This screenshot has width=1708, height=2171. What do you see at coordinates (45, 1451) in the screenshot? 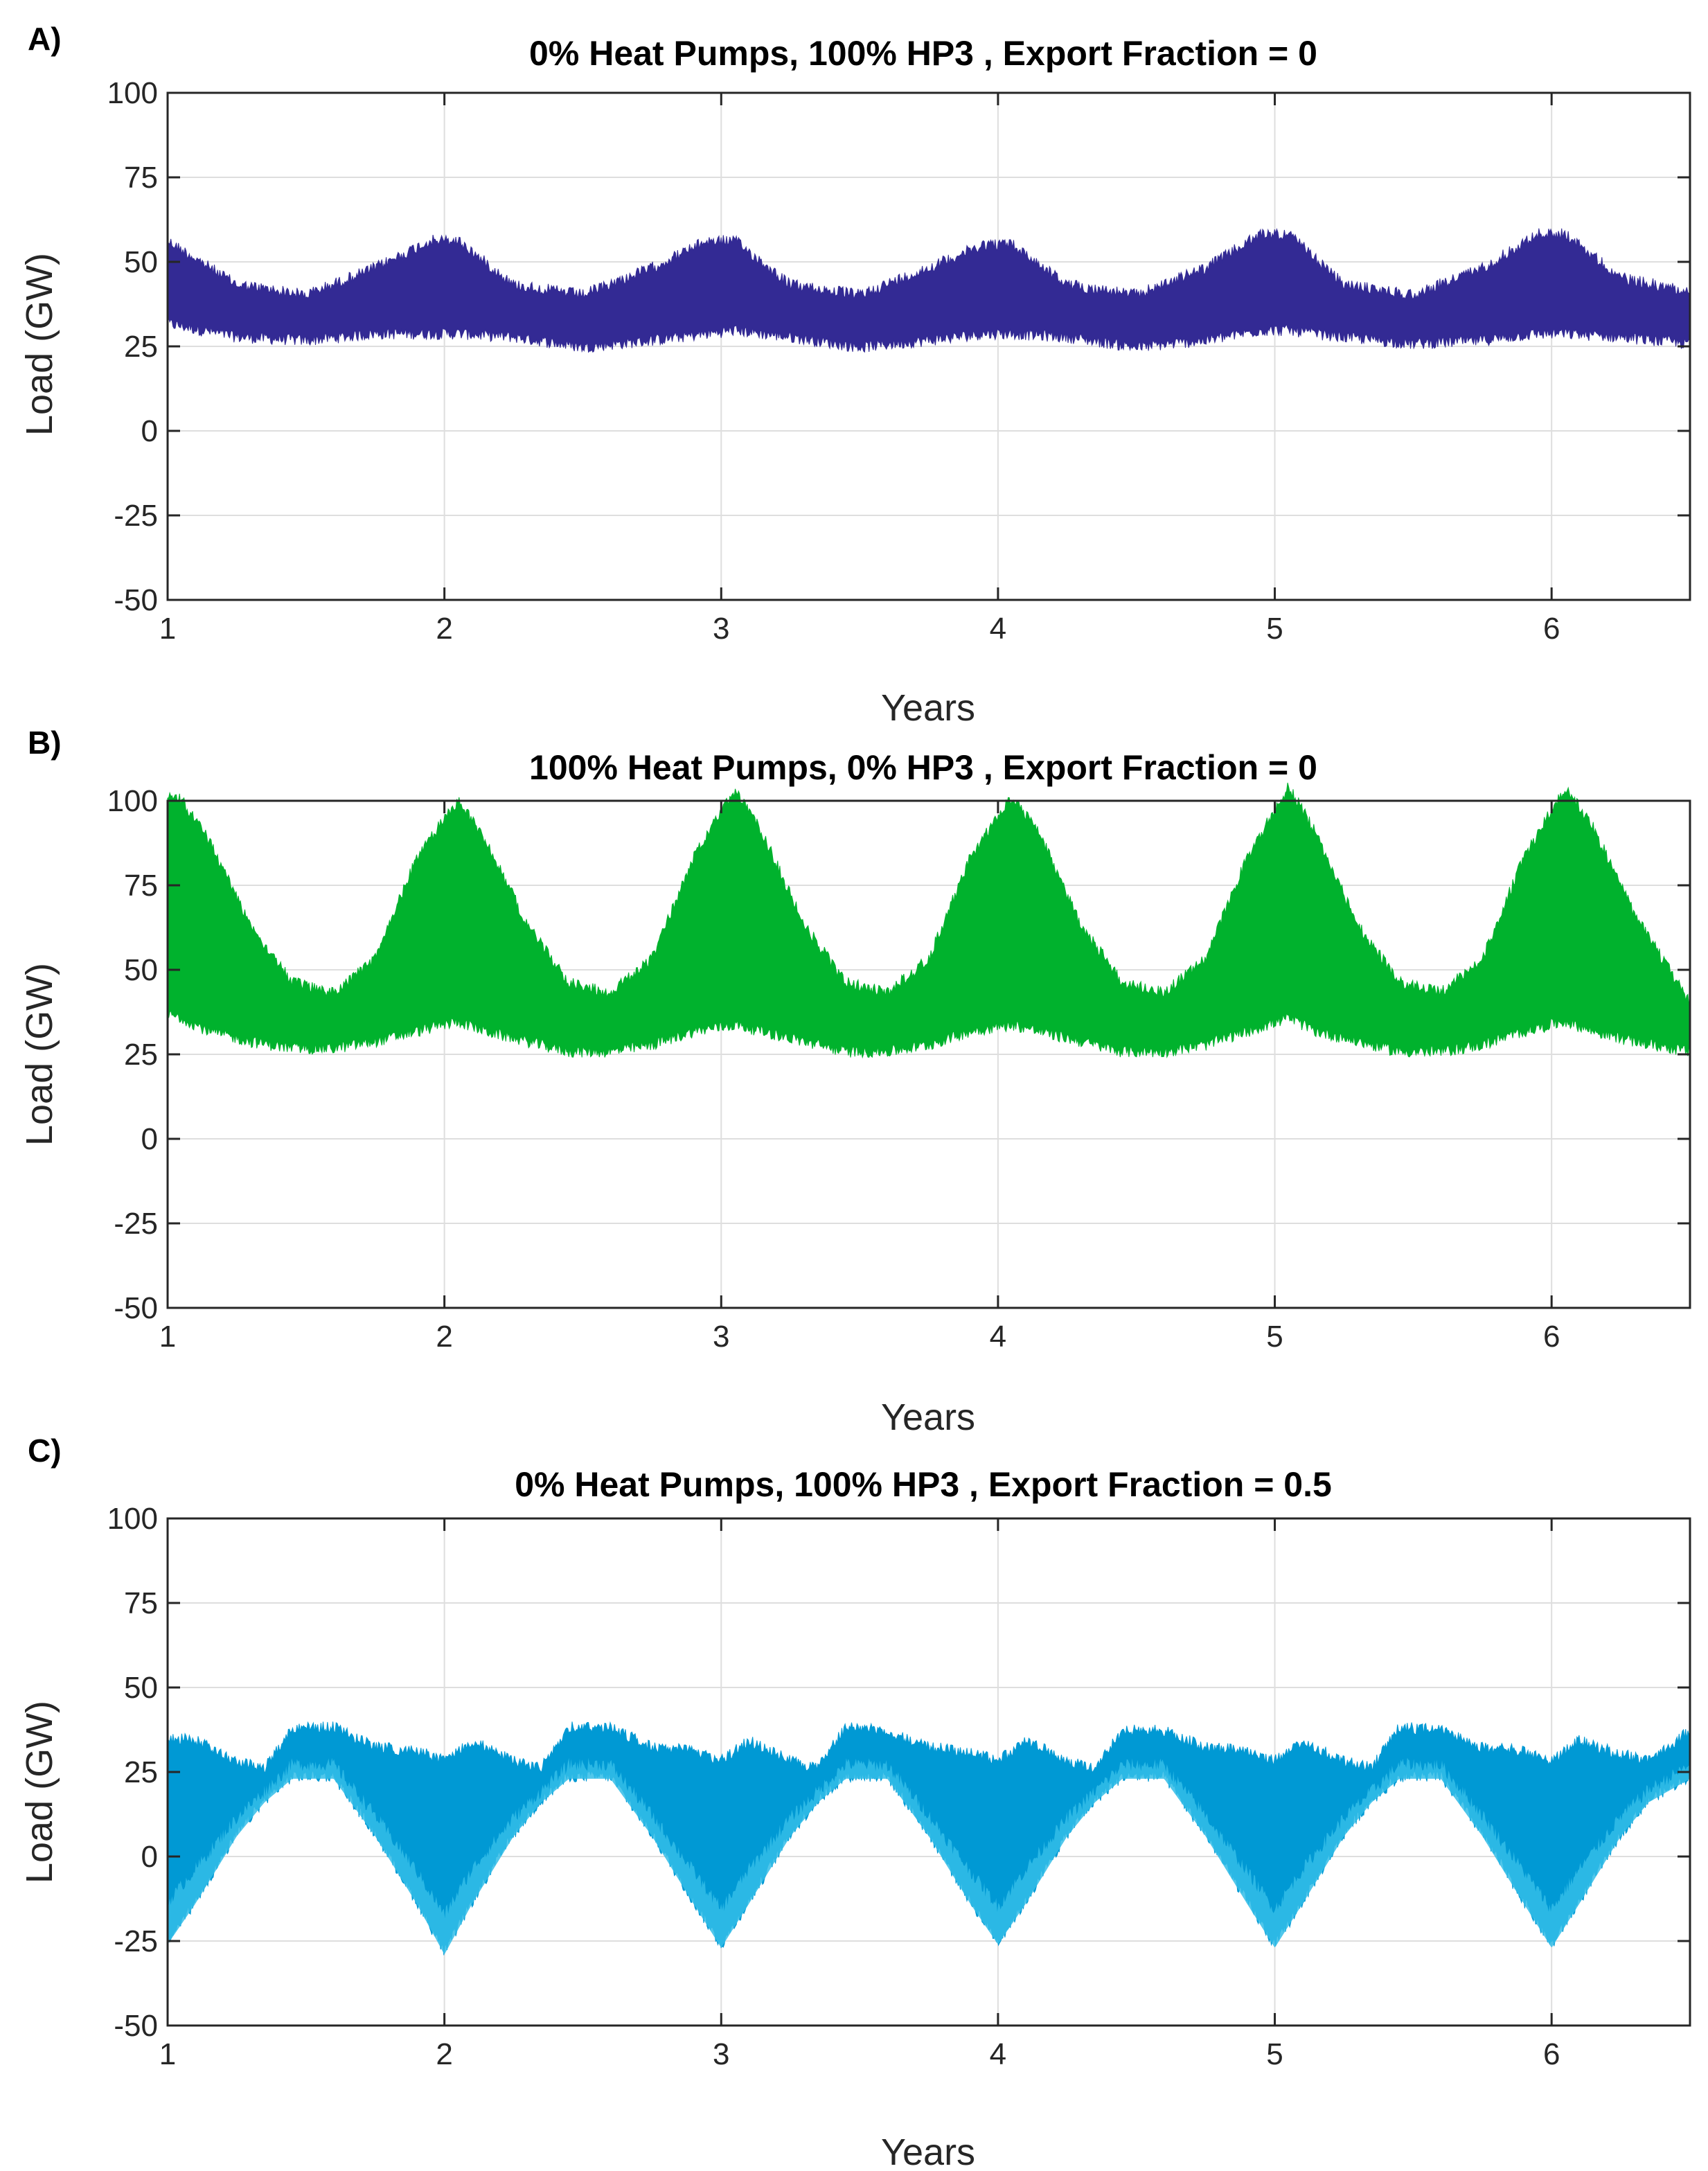
I see `panel-label: C)` at bounding box center [45, 1451].